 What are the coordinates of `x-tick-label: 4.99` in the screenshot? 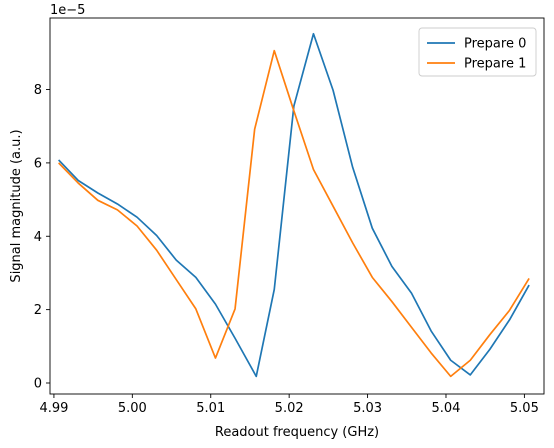 It's located at (53, 408).